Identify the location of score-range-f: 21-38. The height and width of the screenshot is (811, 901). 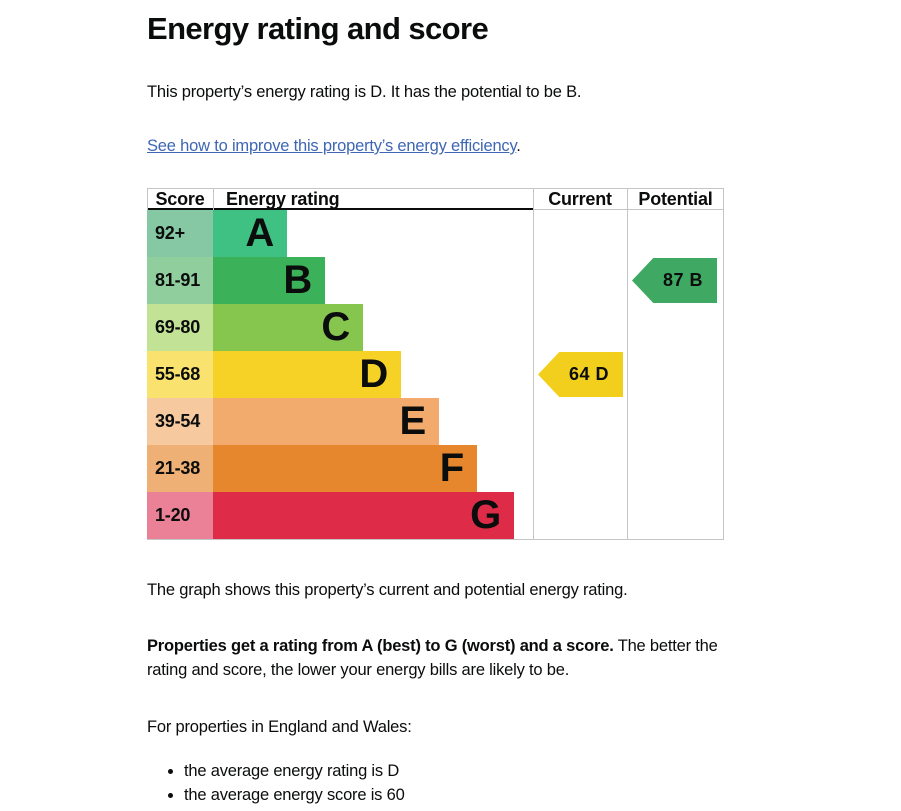
(180, 468).